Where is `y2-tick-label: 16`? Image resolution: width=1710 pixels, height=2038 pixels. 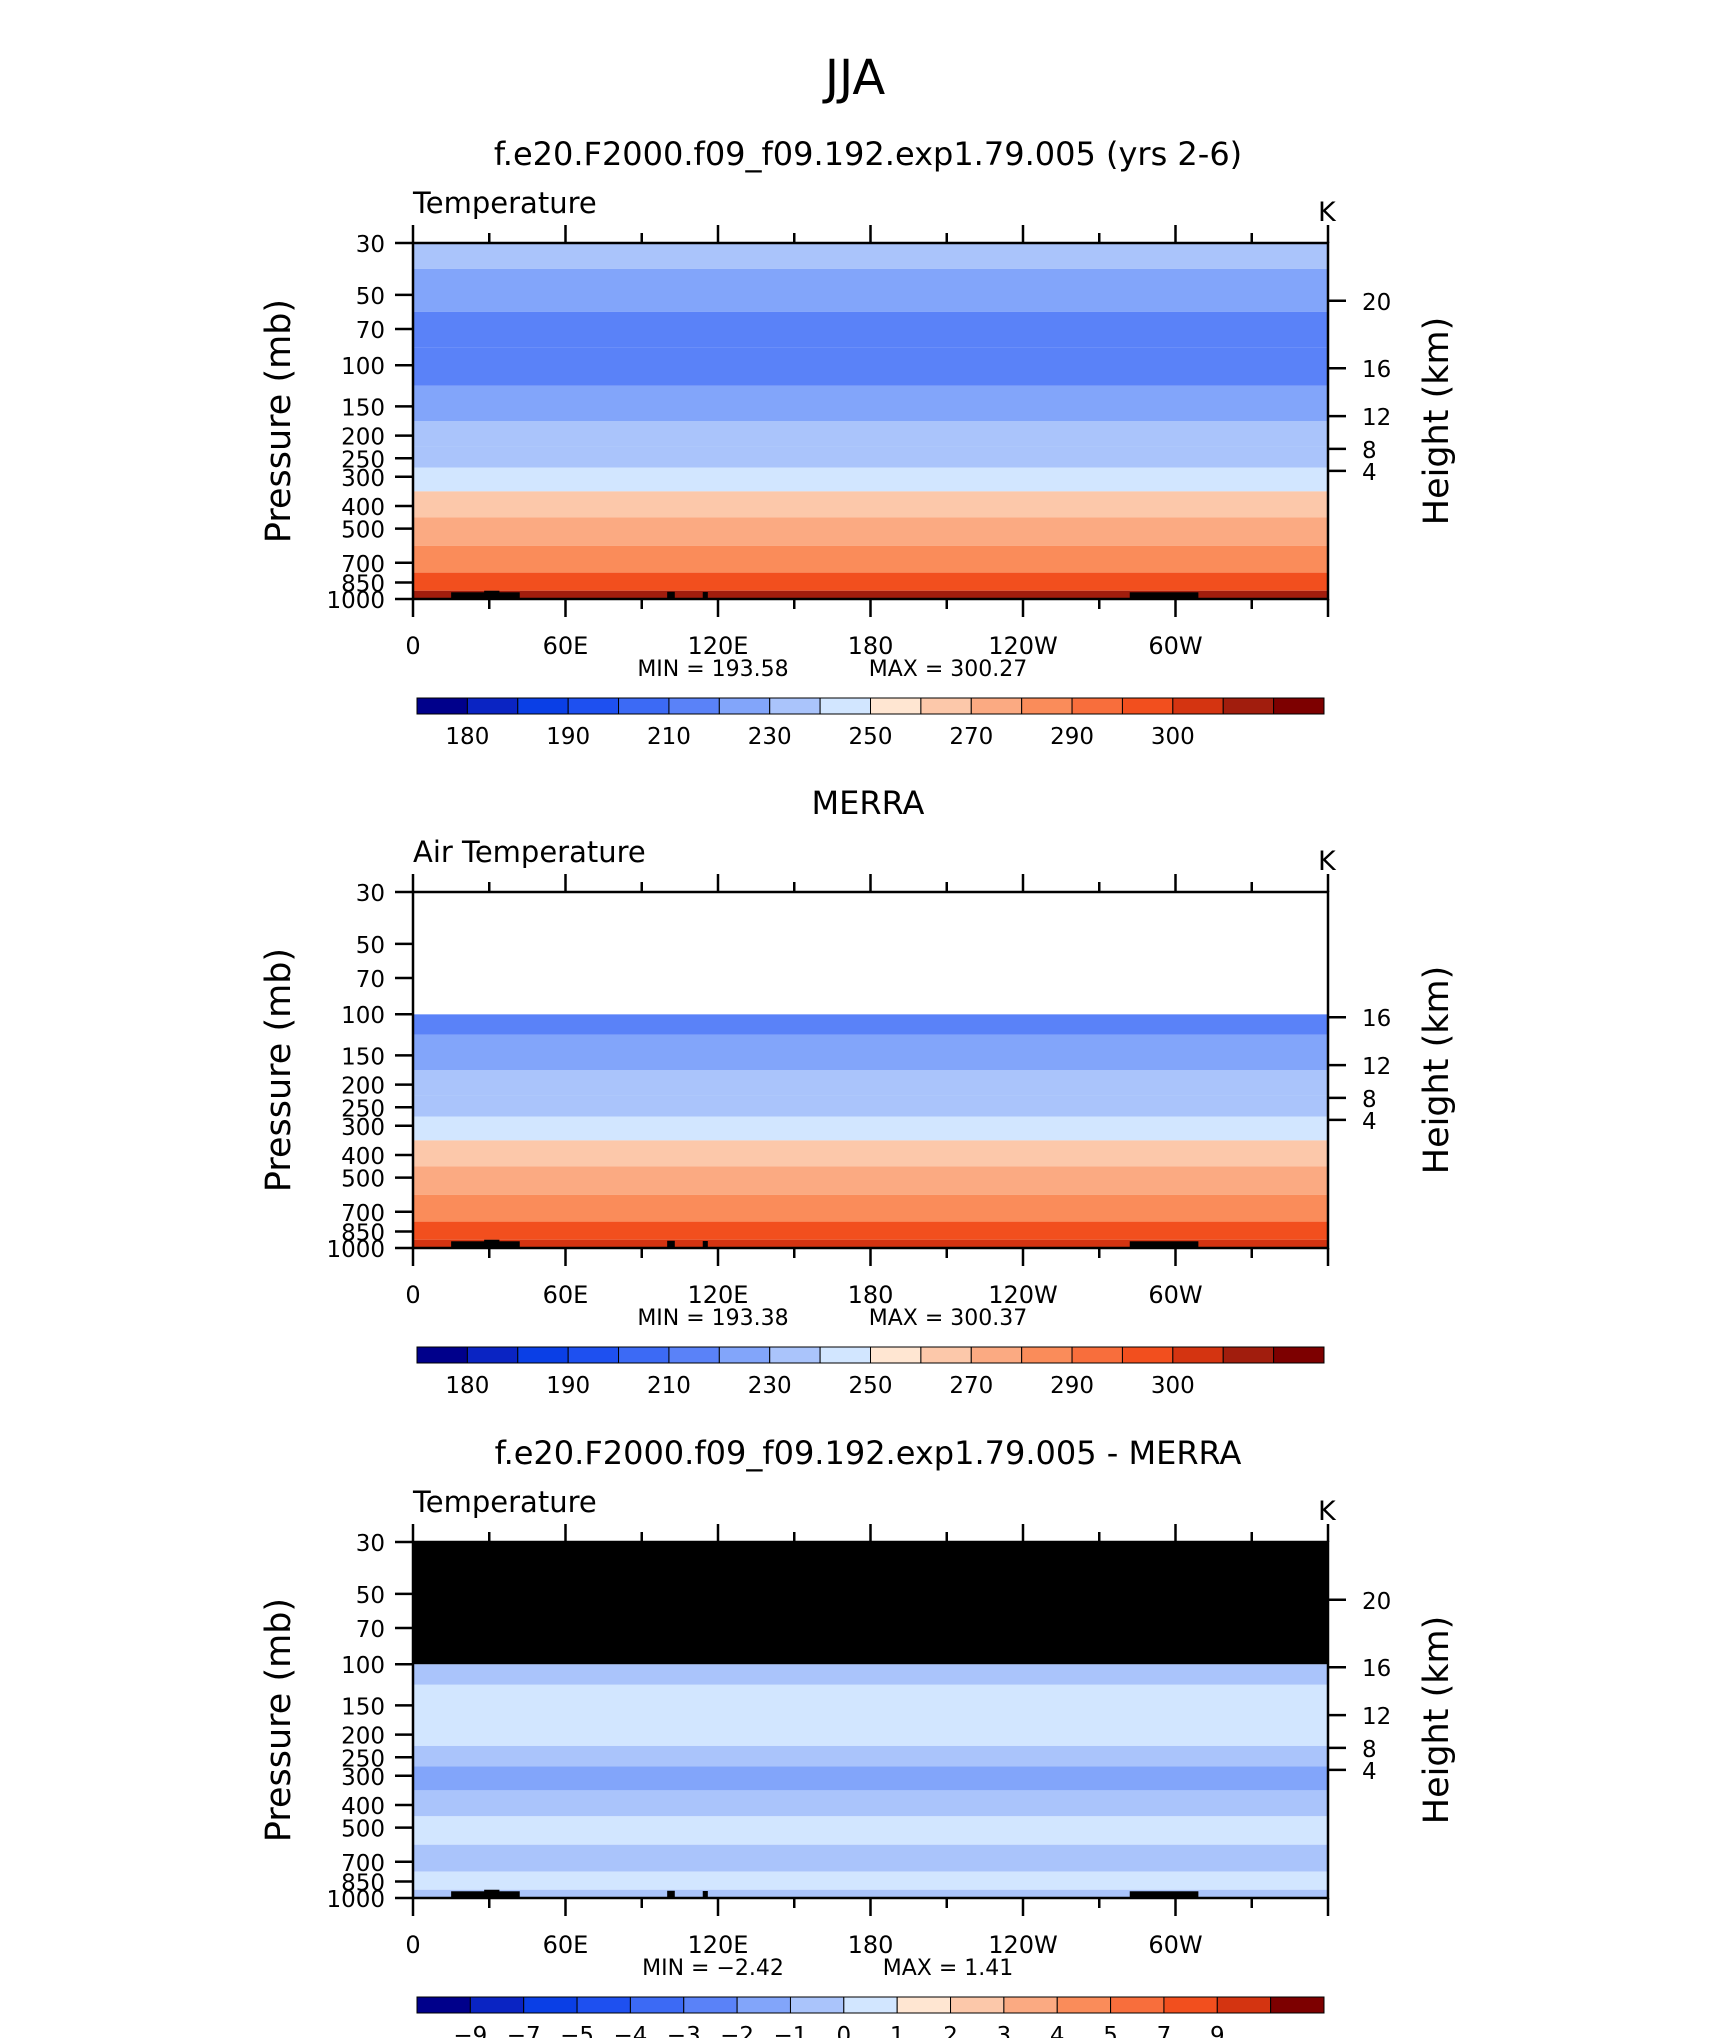 y2-tick-label: 16 is located at coordinates (1376, 1669).